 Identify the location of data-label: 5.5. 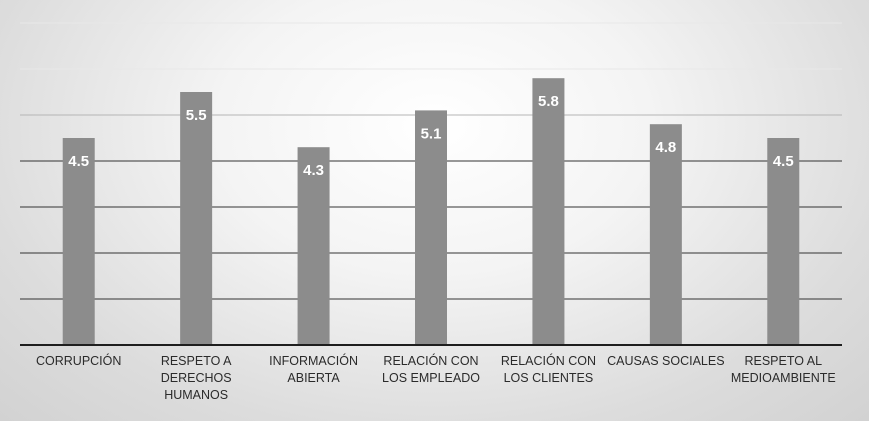
(196, 115).